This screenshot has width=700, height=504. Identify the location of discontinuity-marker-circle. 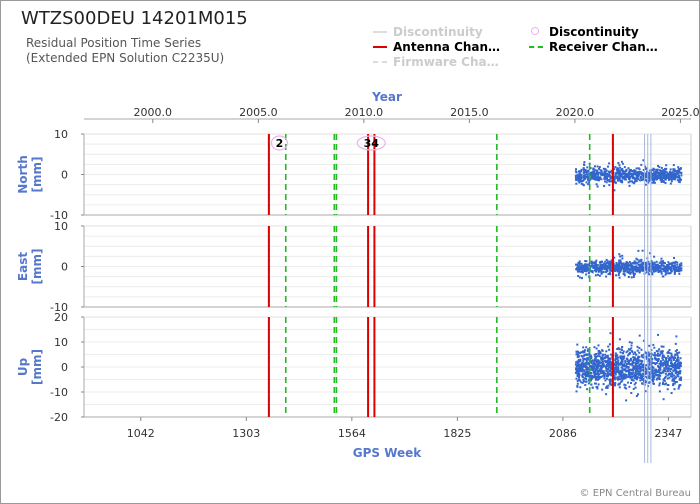
(371, 143).